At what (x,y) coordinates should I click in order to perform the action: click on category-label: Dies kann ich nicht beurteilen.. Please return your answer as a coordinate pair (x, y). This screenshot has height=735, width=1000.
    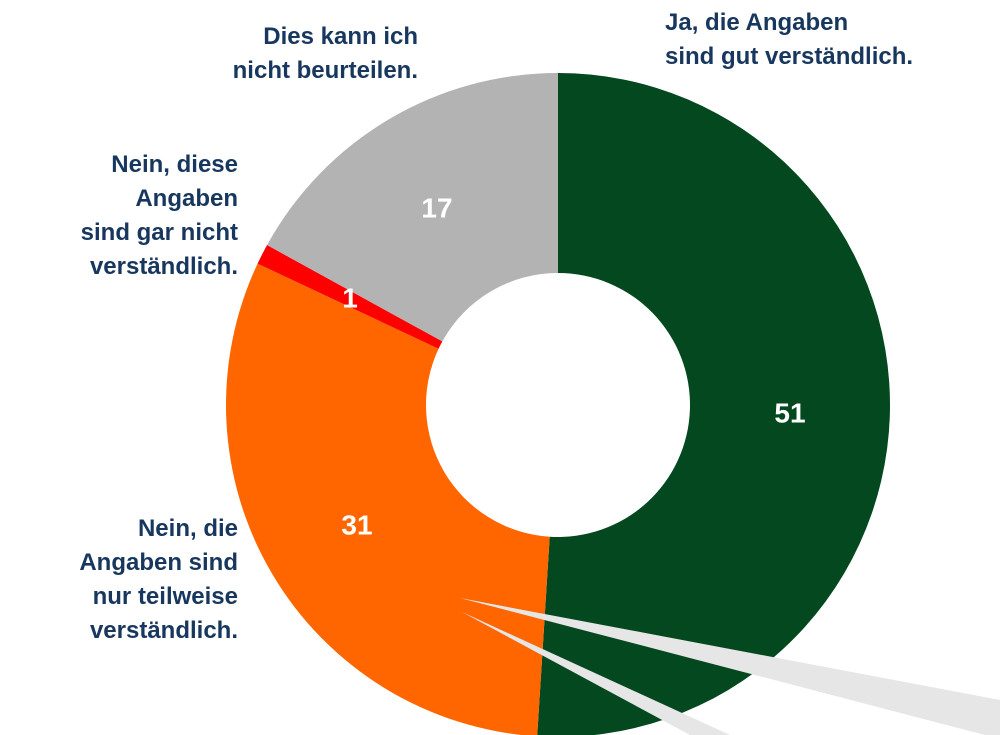
    Looking at the image, I should click on (325, 53).